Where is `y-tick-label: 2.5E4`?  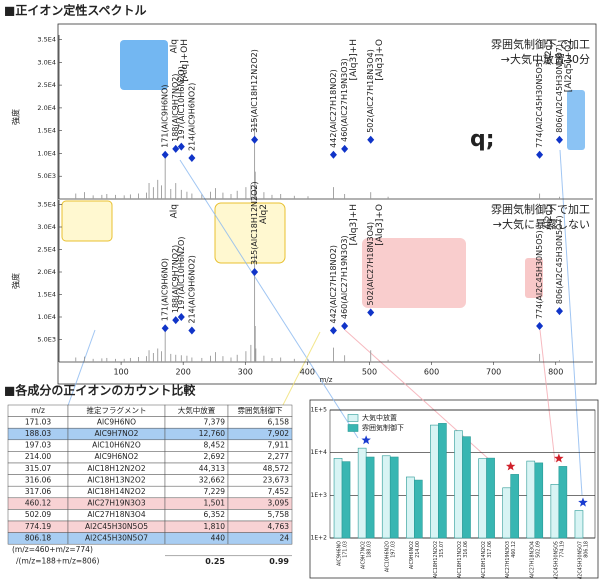
y-tick-label: 2.5E4 is located at coordinates (46, 85).